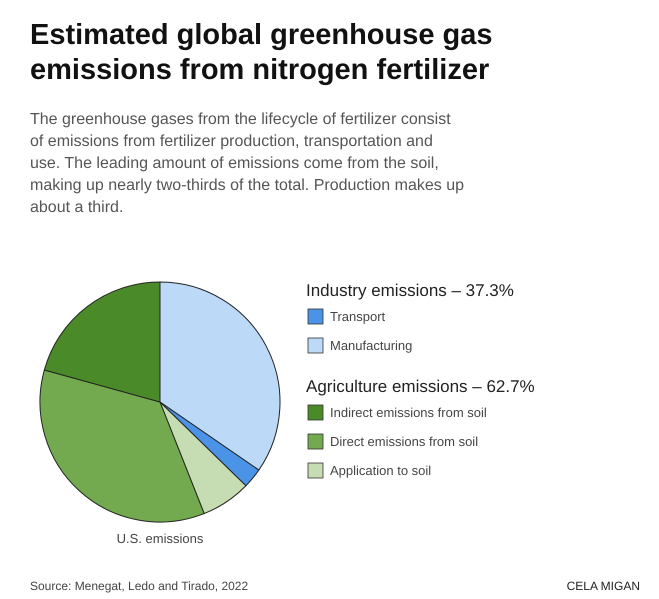 This screenshot has width=659, height=599. Describe the element at coordinates (420, 386) in the screenshot. I see `text: Agriculture emissions – 62.7%` at that location.